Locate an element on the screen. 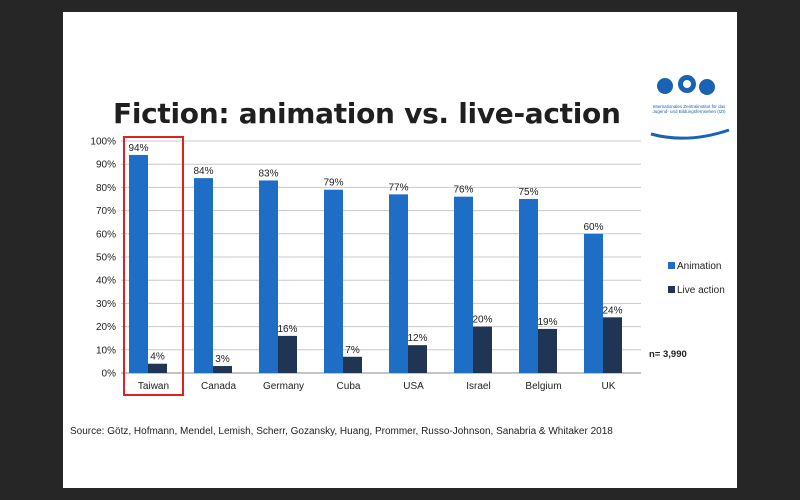 The image size is (800, 500). legend-label-live-action: Live action is located at coordinates (701, 290).